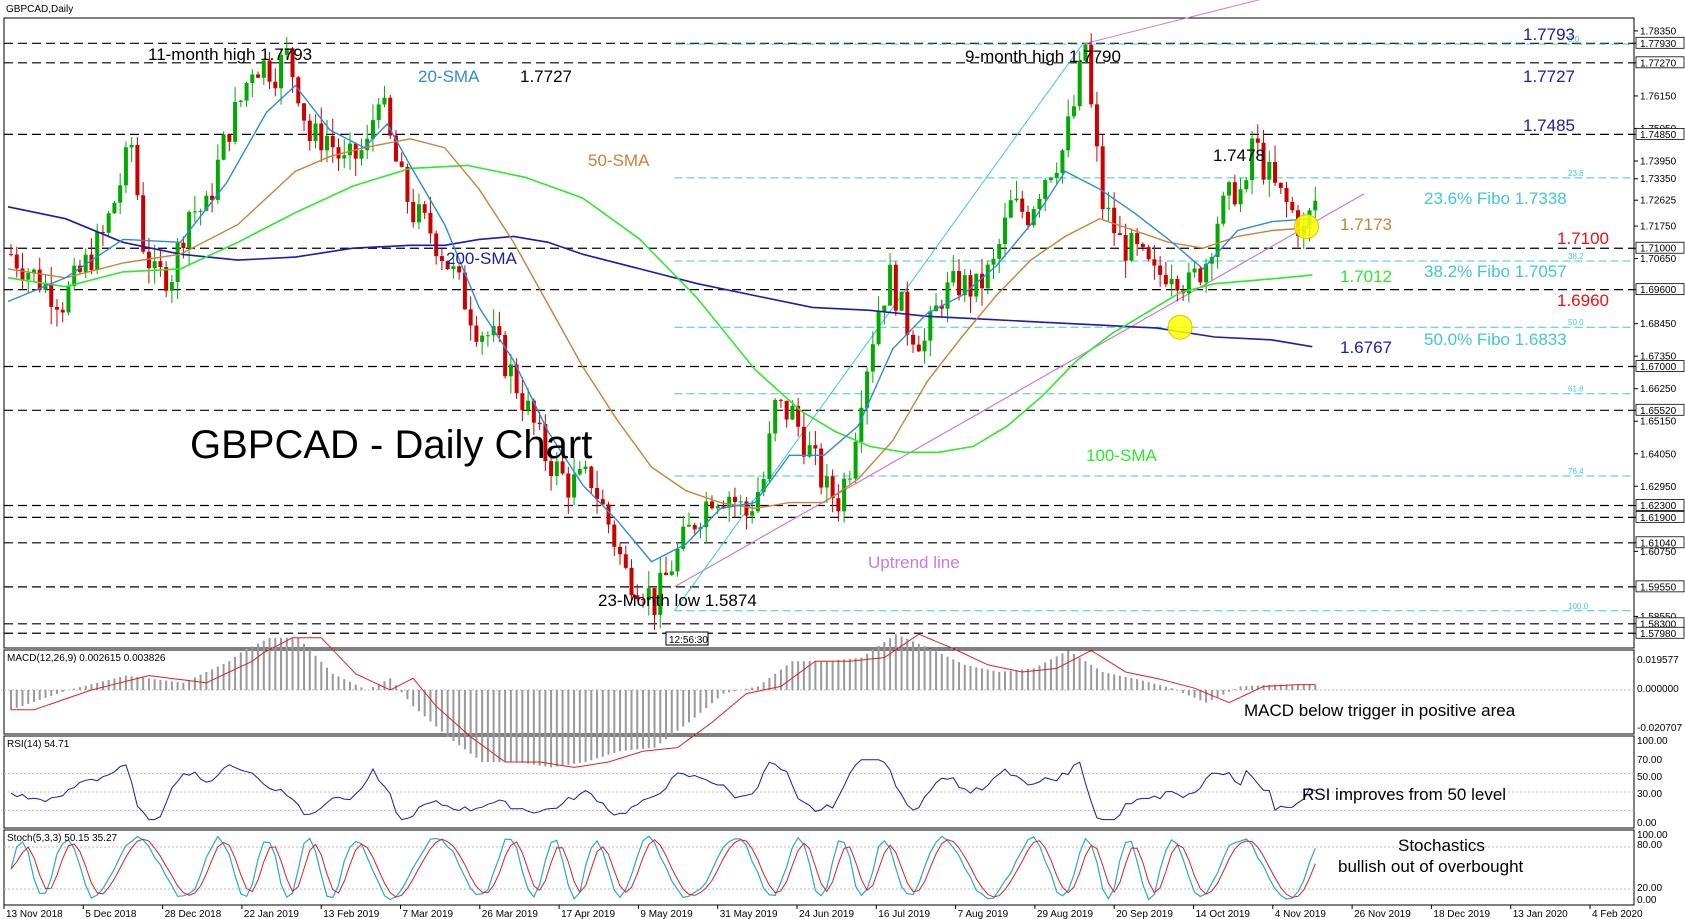  What do you see at coordinates (1549, 125) in the screenshot?
I see `level-label-1-7485: 1.7485` at bounding box center [1549, 125].